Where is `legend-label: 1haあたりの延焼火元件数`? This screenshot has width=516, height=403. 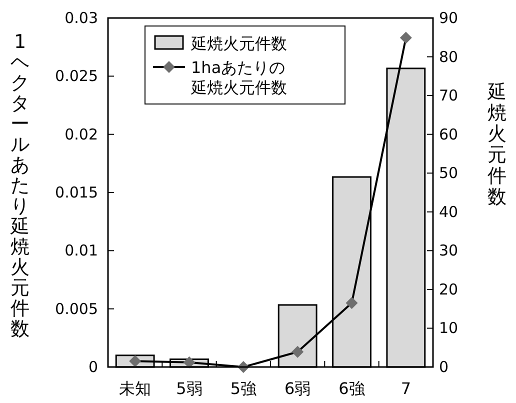
legend-label: 1haあたりの延焼火元件数 is located at coordinates (238, 77).